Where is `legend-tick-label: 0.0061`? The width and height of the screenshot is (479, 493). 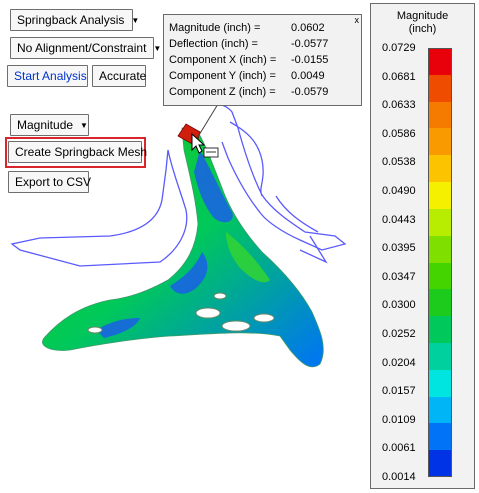 legend-tick-label: 0.0061 is located at coordinates (399, 448).